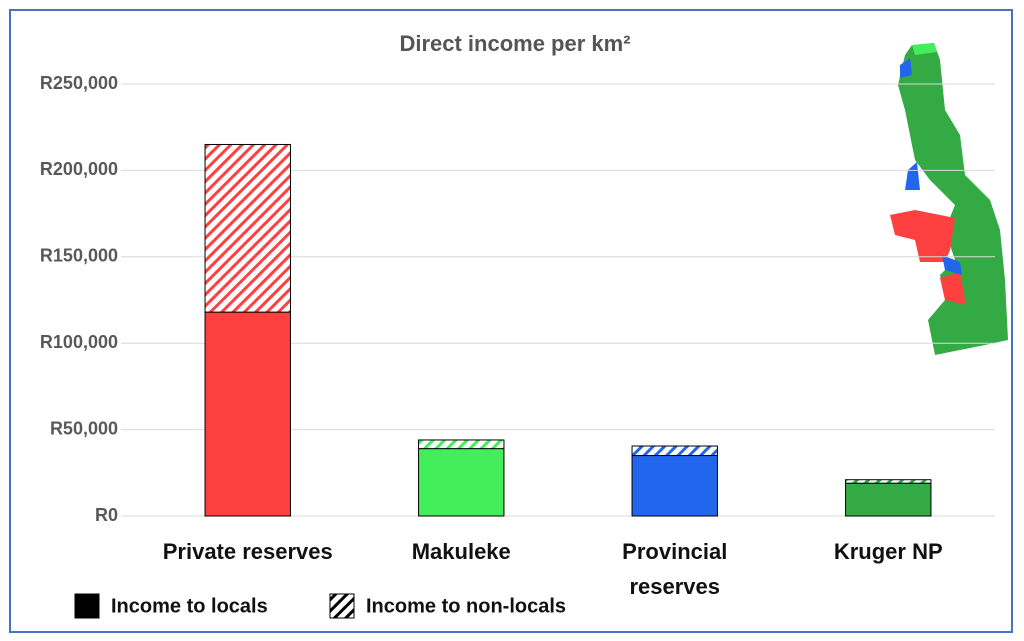 The image size is (1024, 641). What do you see at coordinates (466, 606) in the screenshot?
I see `legend-label: Income to non-locals` at bounding box center [466, 606].